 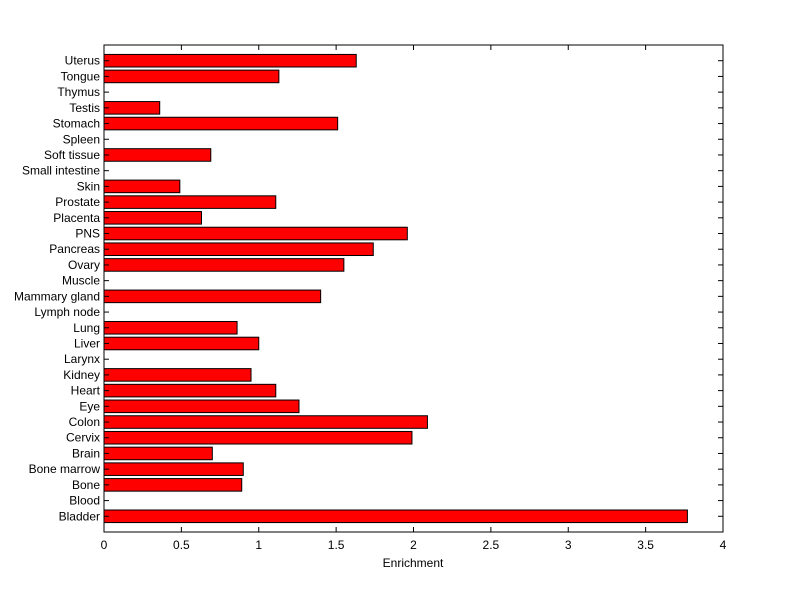 What do you see at coordinates (81, 139) in the screenshot?
I see `y-tick-label: Spleen` at bounding box center [81, 139].